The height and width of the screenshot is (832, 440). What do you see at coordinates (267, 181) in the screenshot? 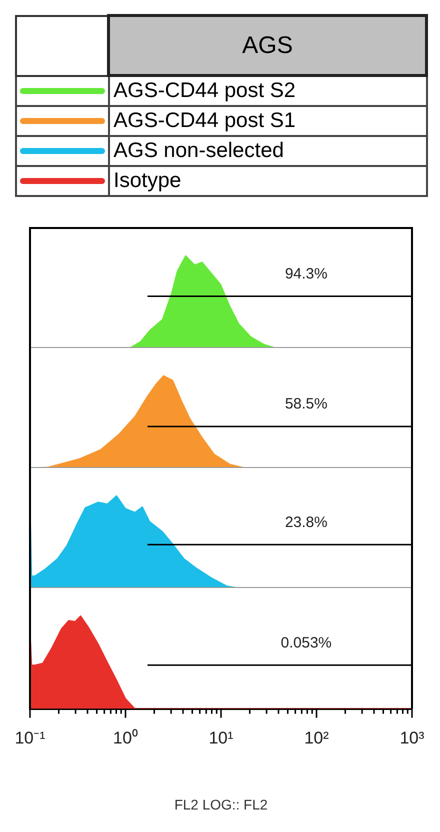
I see `legend-label: Isotype` at bounding box center [267, 181].